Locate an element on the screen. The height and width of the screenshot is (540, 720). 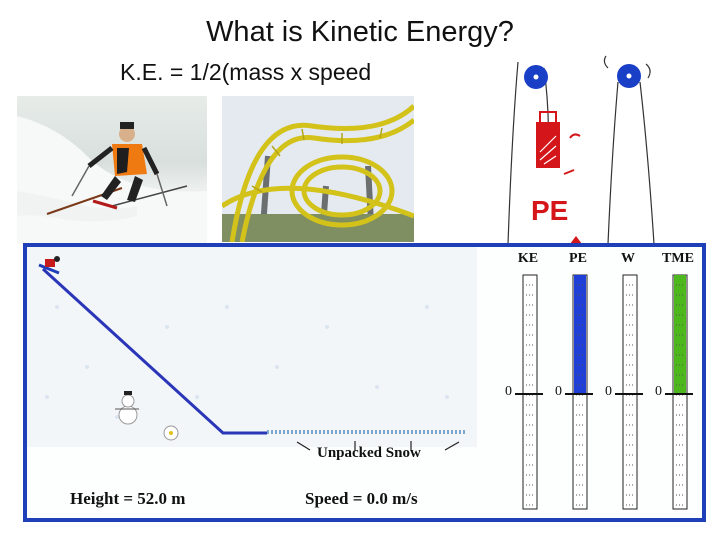
snowball-icon is located at coordinates (171, 433).